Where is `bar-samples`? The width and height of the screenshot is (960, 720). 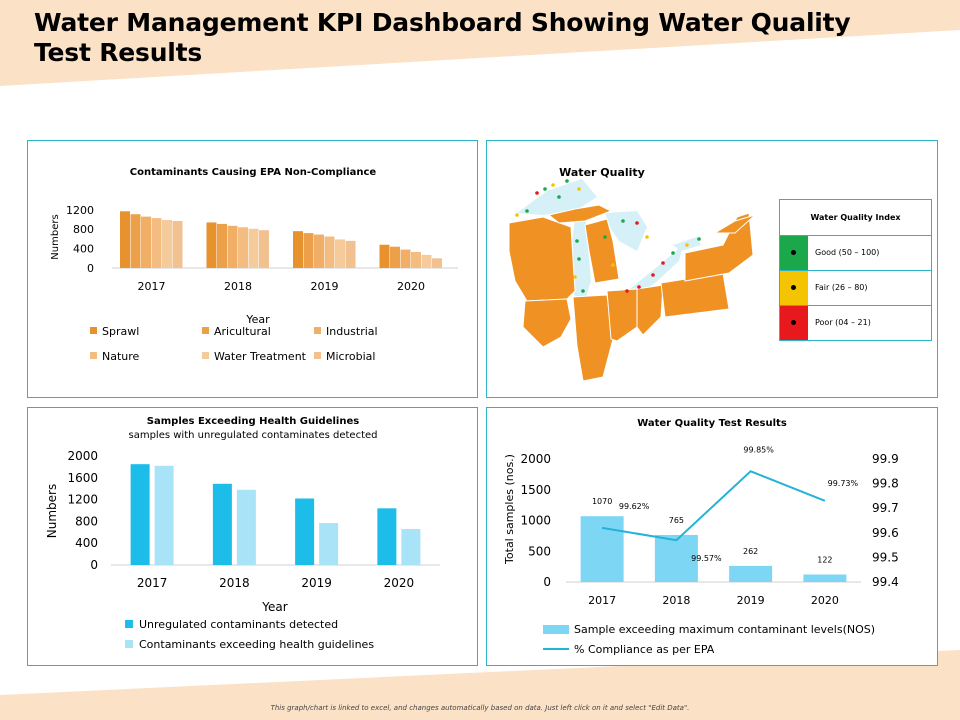
bar-samples is located at coordinates (825, 578).